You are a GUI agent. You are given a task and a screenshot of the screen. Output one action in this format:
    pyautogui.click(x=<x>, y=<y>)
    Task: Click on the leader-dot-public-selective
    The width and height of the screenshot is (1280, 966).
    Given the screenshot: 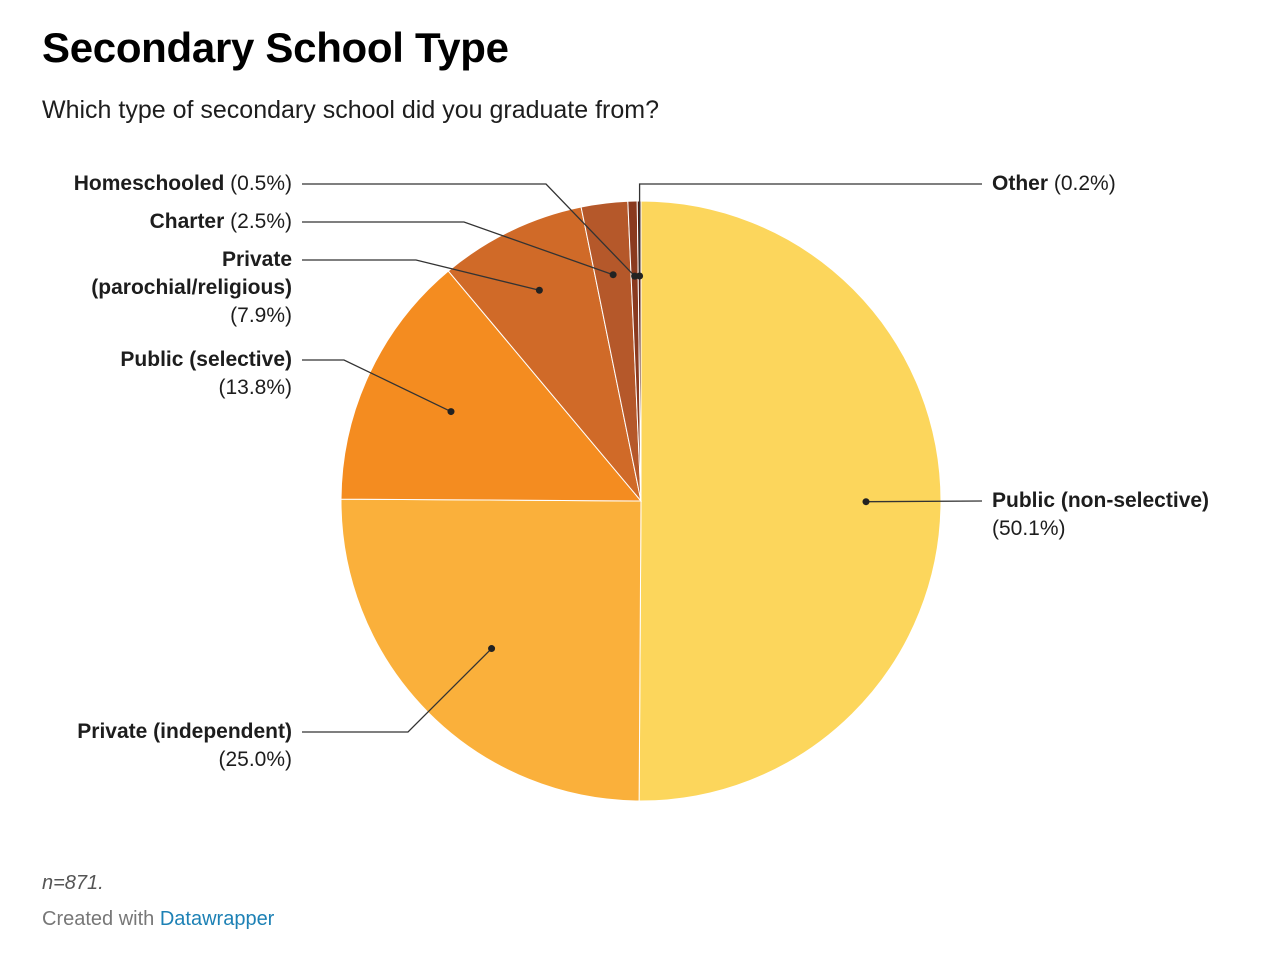 What is the action you would take?
    pyautogui.click(x=451, y=412)
    